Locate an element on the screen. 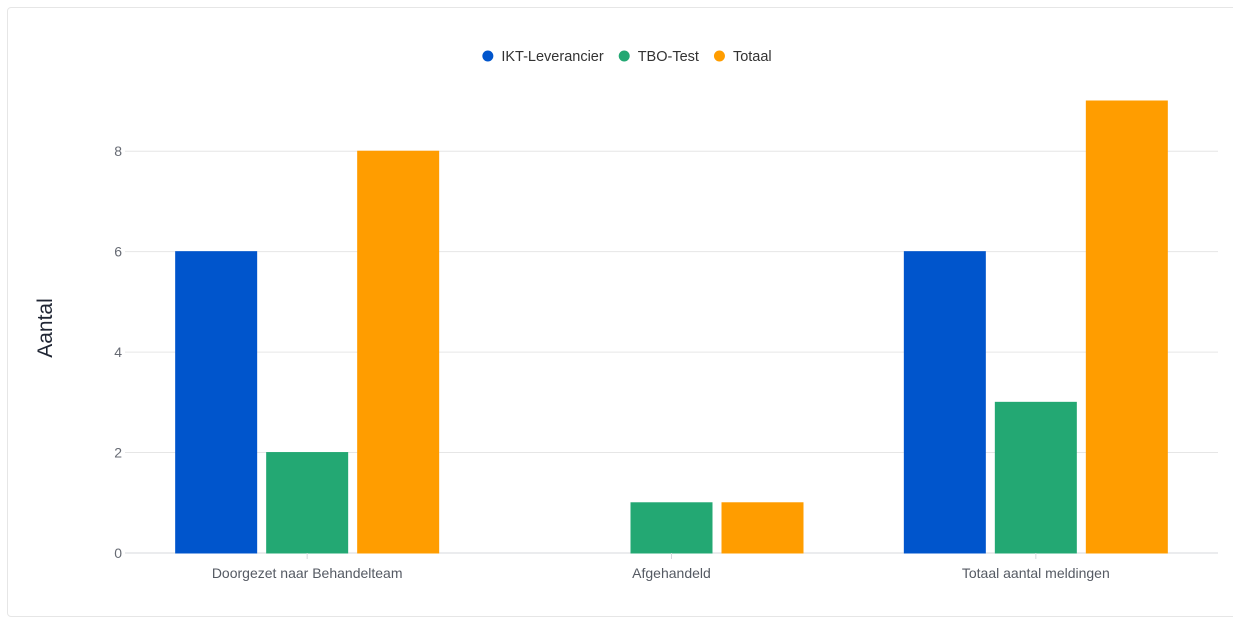 This screenshot has width=1233, height=617. x-category-label: Doorgezet naar Behandelteam is located at coordinates (307, 573).